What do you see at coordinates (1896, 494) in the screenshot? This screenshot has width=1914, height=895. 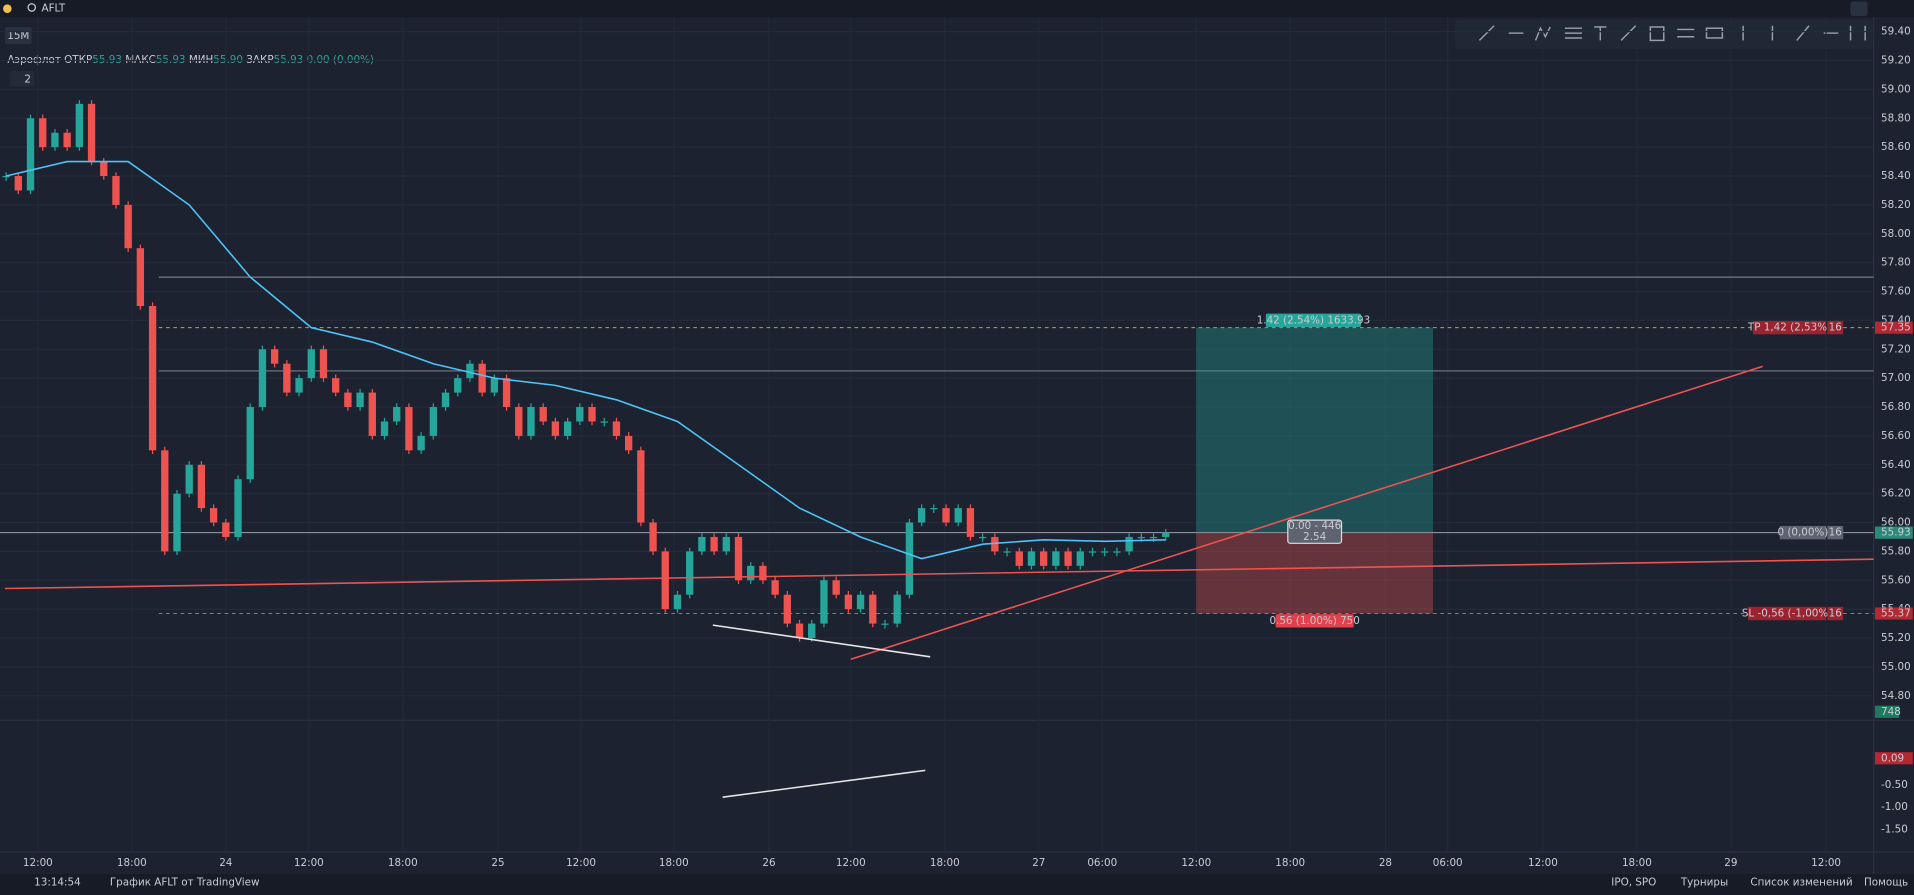 I see `y-tick-label: 56.20` at bounding box center [1896, 494].